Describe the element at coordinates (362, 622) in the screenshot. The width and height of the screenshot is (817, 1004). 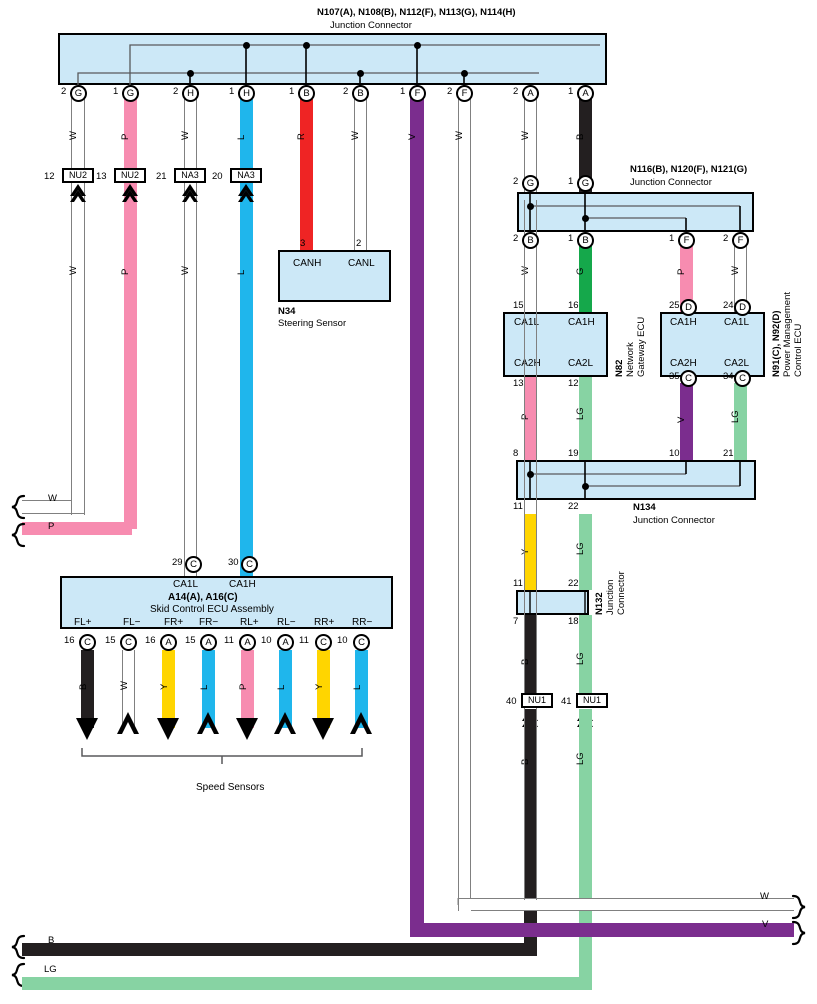
I see `skid-sensor-pin-name: RR−` at that location.